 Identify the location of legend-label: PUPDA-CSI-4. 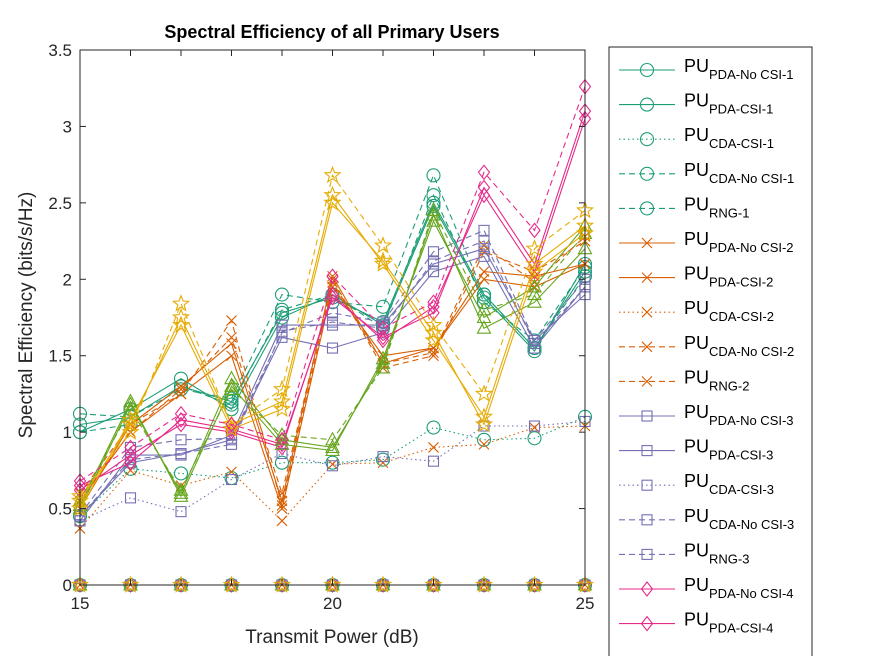
(728, 623).